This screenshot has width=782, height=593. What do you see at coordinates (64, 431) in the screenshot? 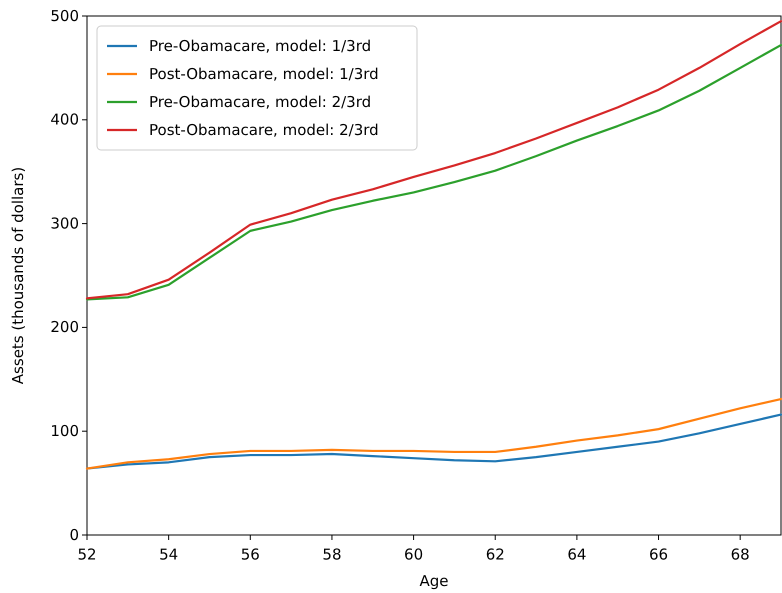
I see `y-tick-label: 100` at bounding box center [64, 431].